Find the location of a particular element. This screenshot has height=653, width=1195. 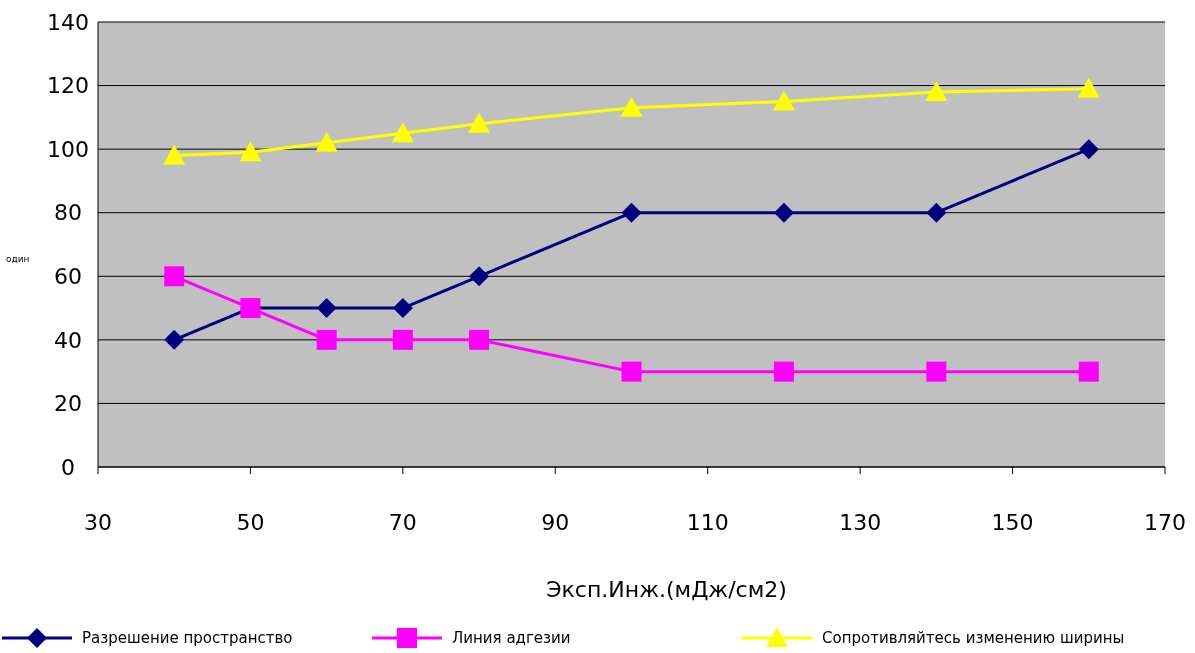

x-tick-label: 130 is located at coordinates (860, 522).